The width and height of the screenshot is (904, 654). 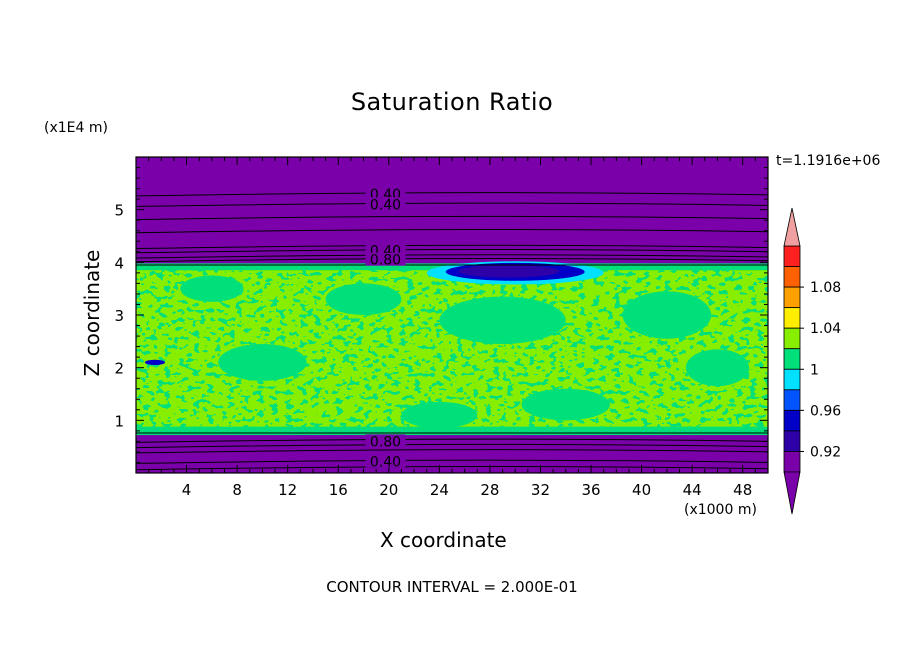 I want to click on blue-patch-small, so click(x=155, y=362).